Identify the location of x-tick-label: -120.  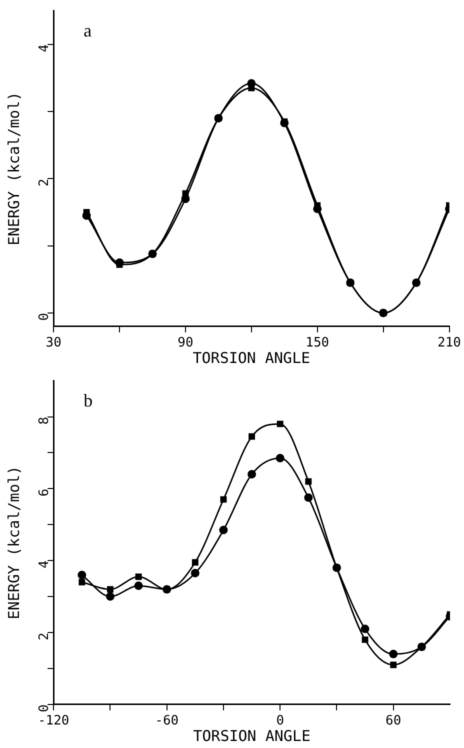
(54, 721).